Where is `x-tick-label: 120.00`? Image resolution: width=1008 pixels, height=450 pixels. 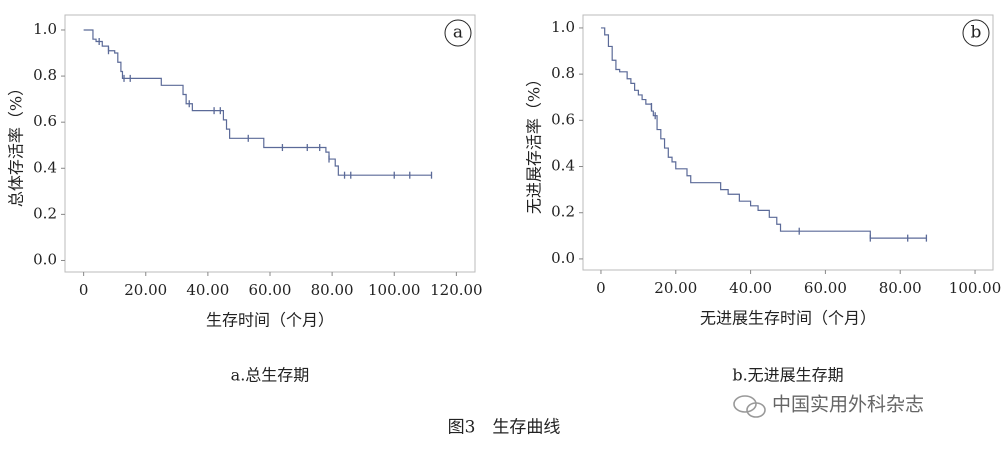
x-tick-label: 120.00 is located at coordinates (456, 290).